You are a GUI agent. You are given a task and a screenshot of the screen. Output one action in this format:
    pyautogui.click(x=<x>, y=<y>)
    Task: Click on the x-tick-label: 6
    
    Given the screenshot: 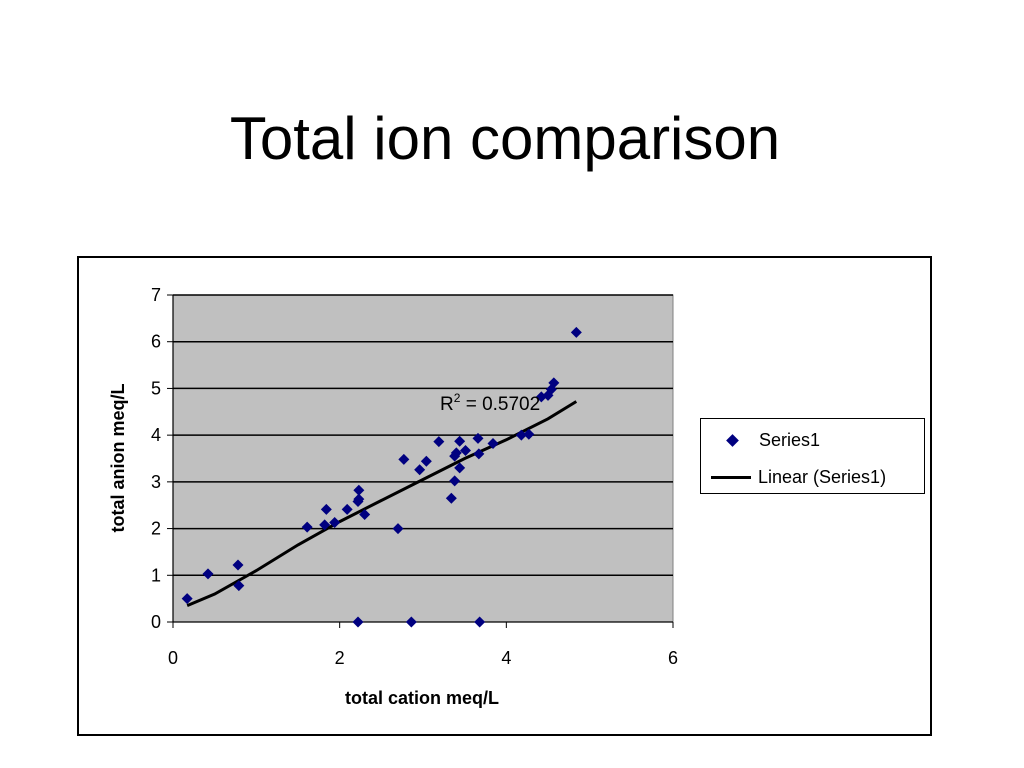 What is the action you would take?
    pyautogui.click(x=673, y=658)
    